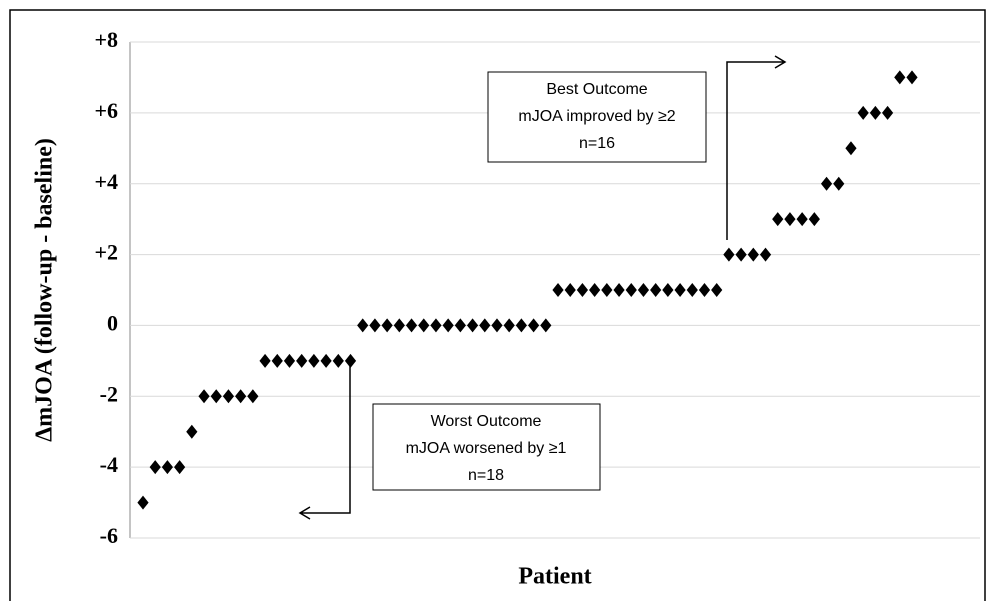 The width and height of the screenshot is (990, 601). Describe the element at coordinates (486, 475) in the screenshot. I see `annotation-text: n=18` at that location.